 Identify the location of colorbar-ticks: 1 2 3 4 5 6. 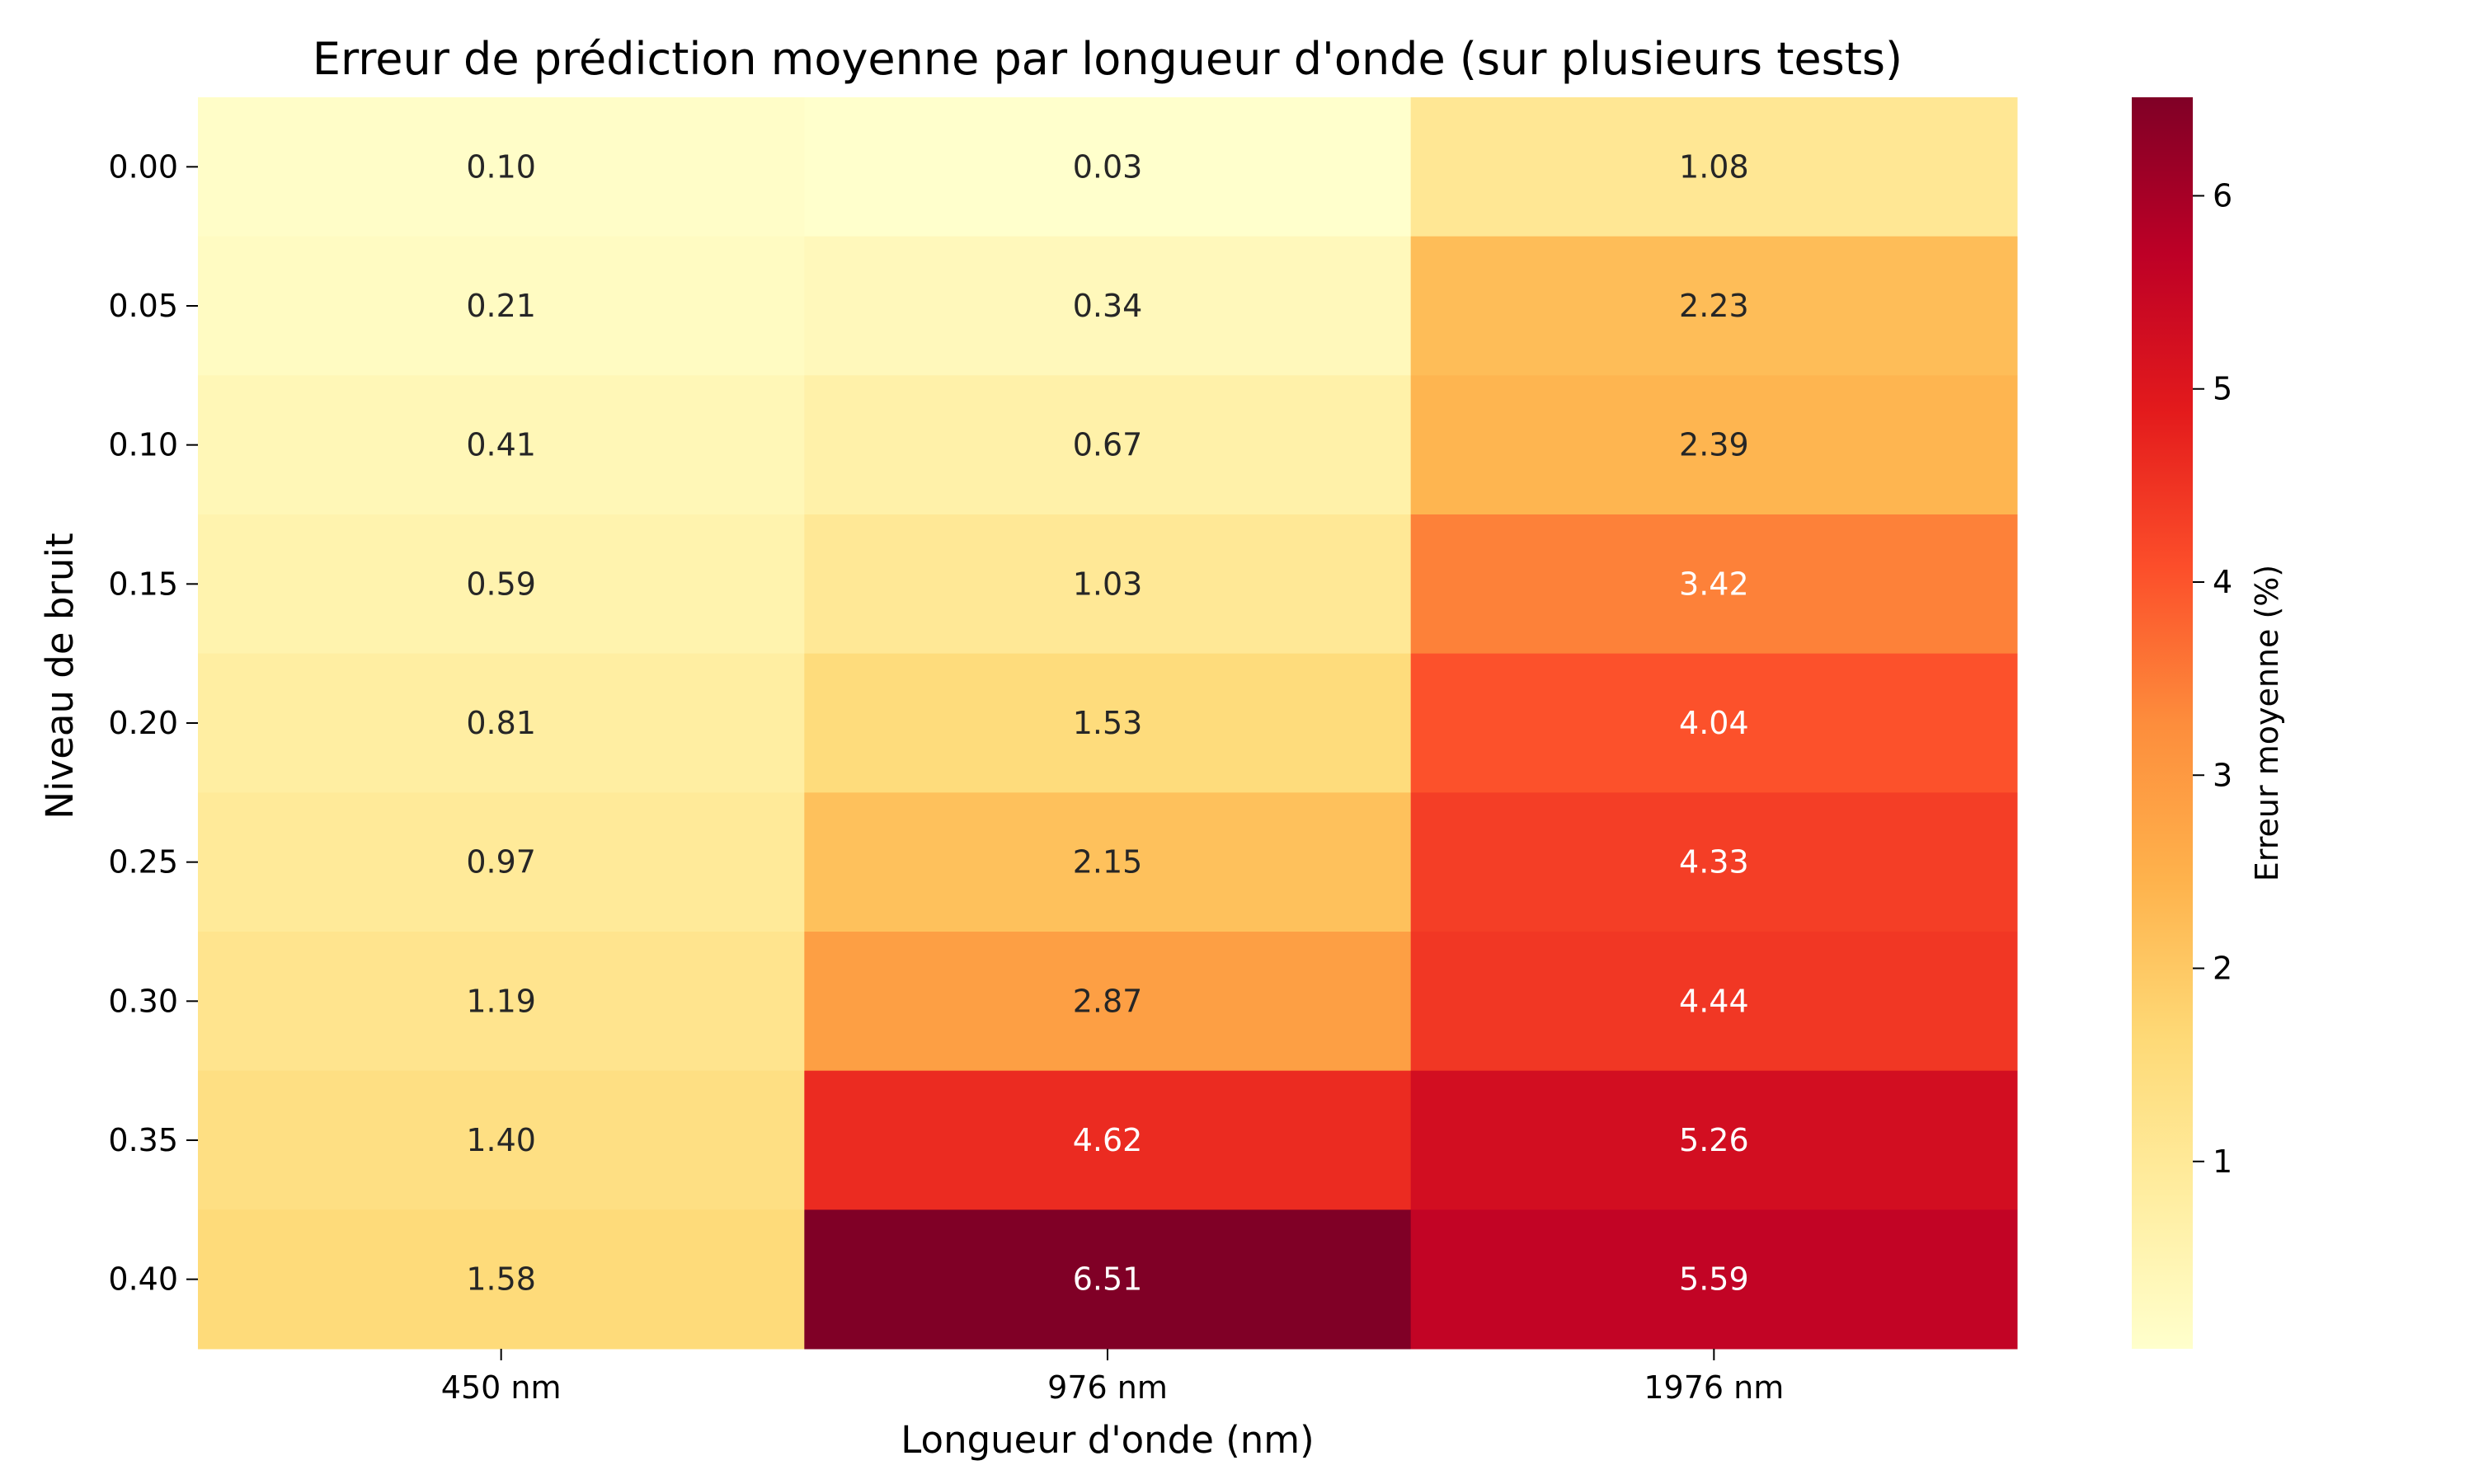
(2212, 678).